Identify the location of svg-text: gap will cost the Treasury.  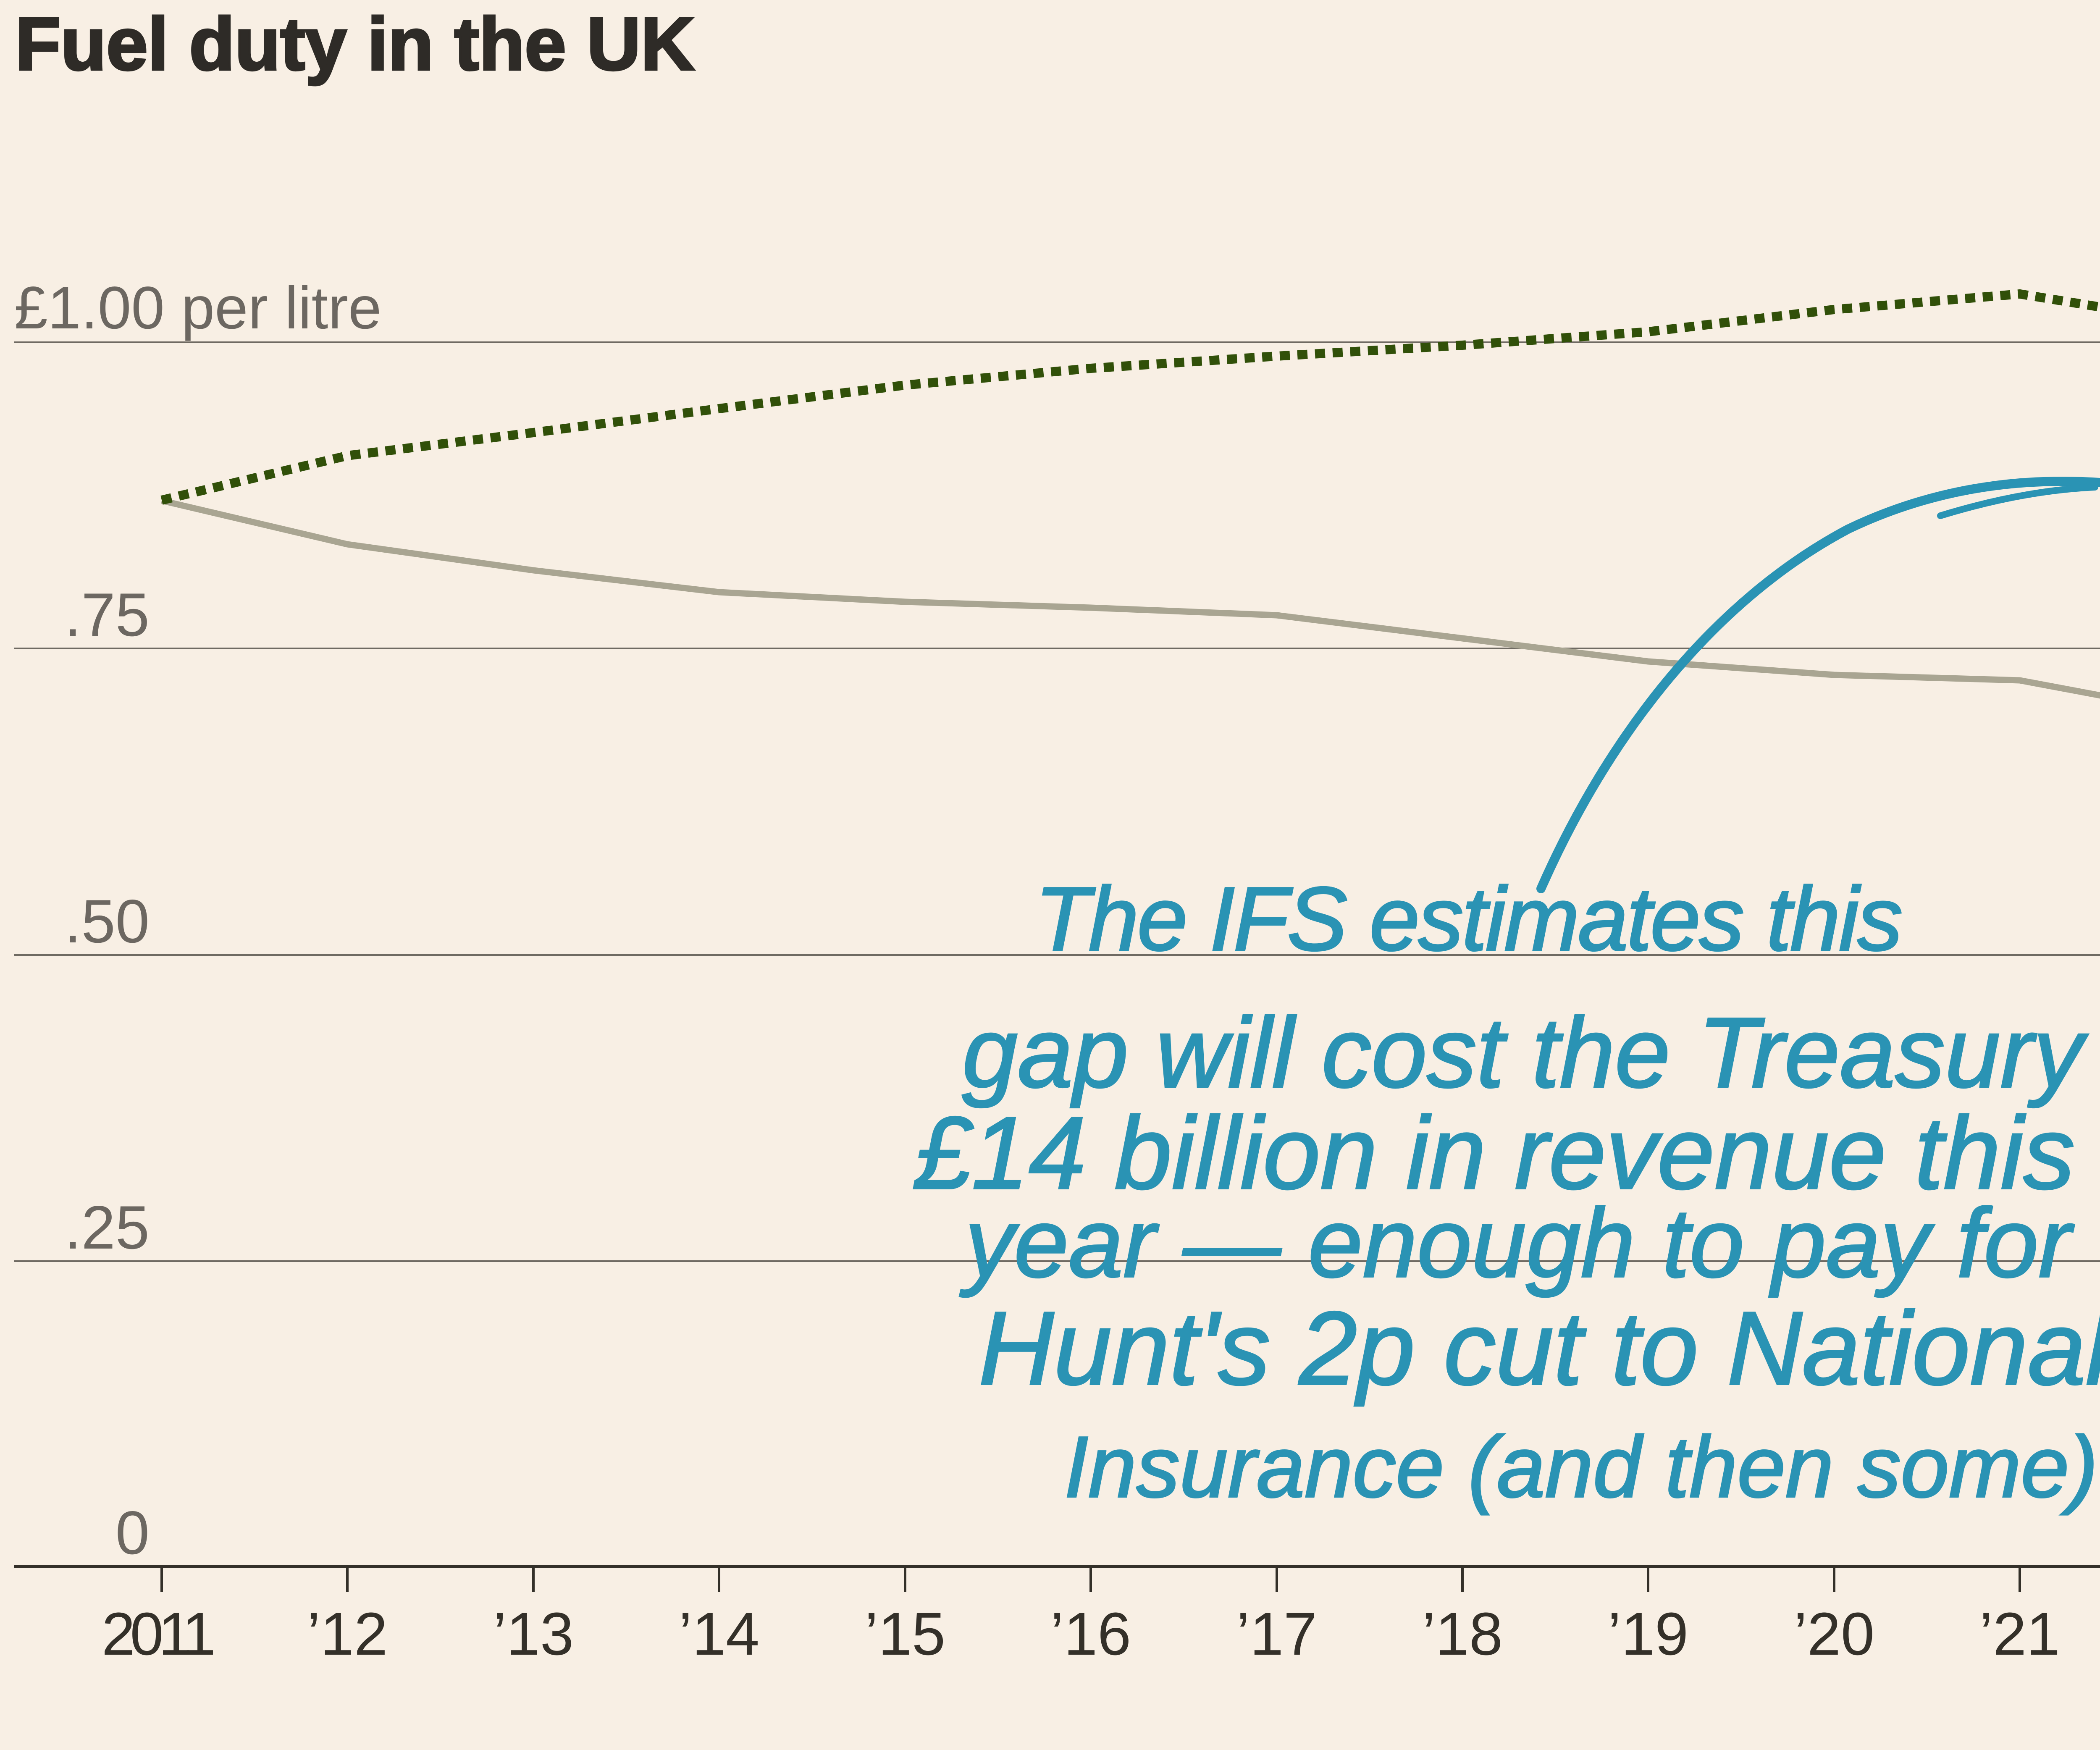
(1525, 1052).